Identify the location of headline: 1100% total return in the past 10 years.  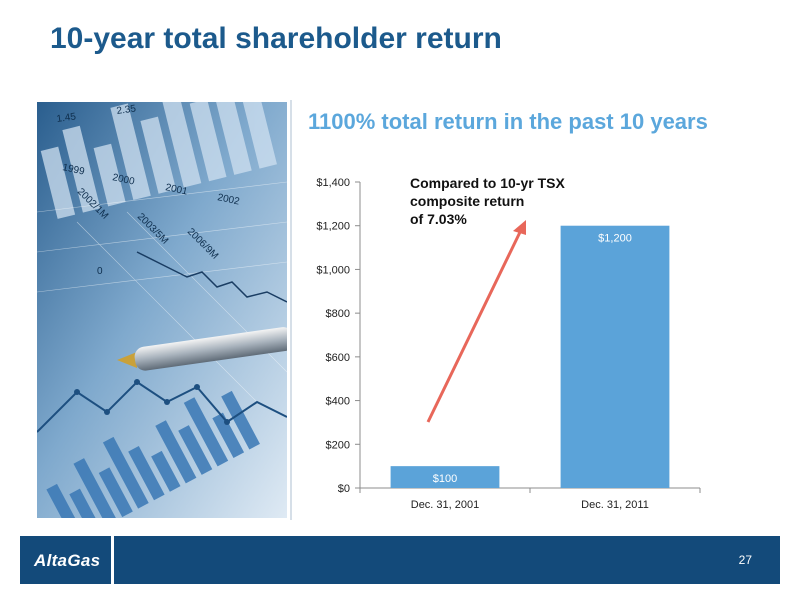
(508, 121).